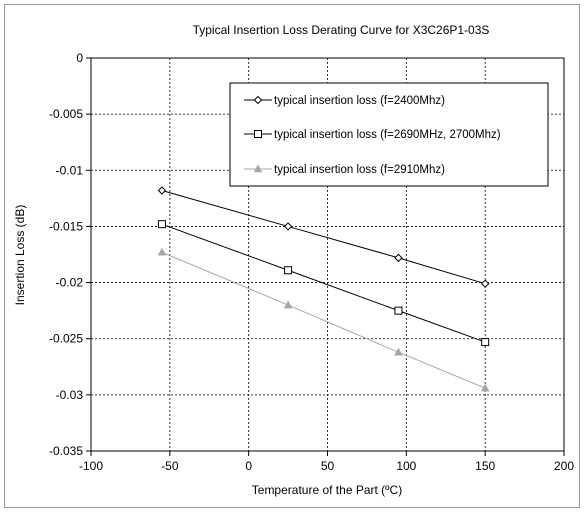  What do you see at coordinates (406, 466) in the screenshot?
I see `x-tick-label: 100` at bounding box center [406, 466].